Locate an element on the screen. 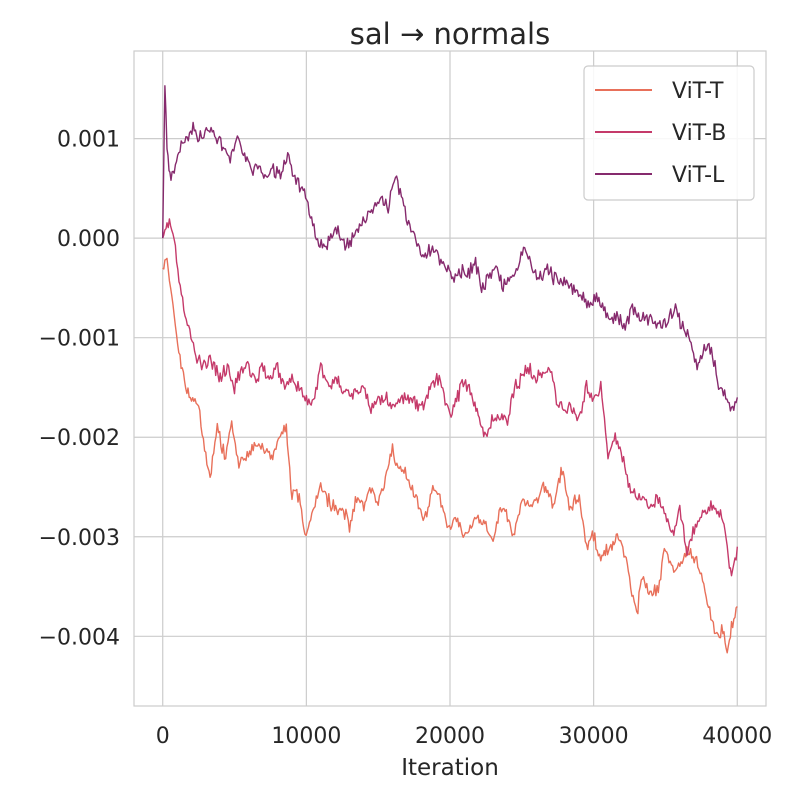 This screenshot has height=800, width=800. legend-box is located at coordinates (669, 133).